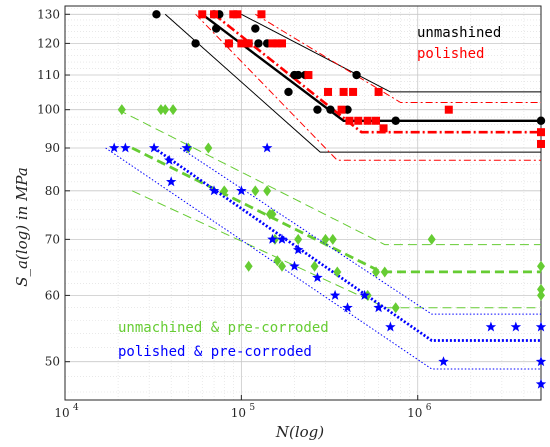 The height and width of the screenshot is (447, 550). I want to click on y-tick-label: 100, so click(48, 110).